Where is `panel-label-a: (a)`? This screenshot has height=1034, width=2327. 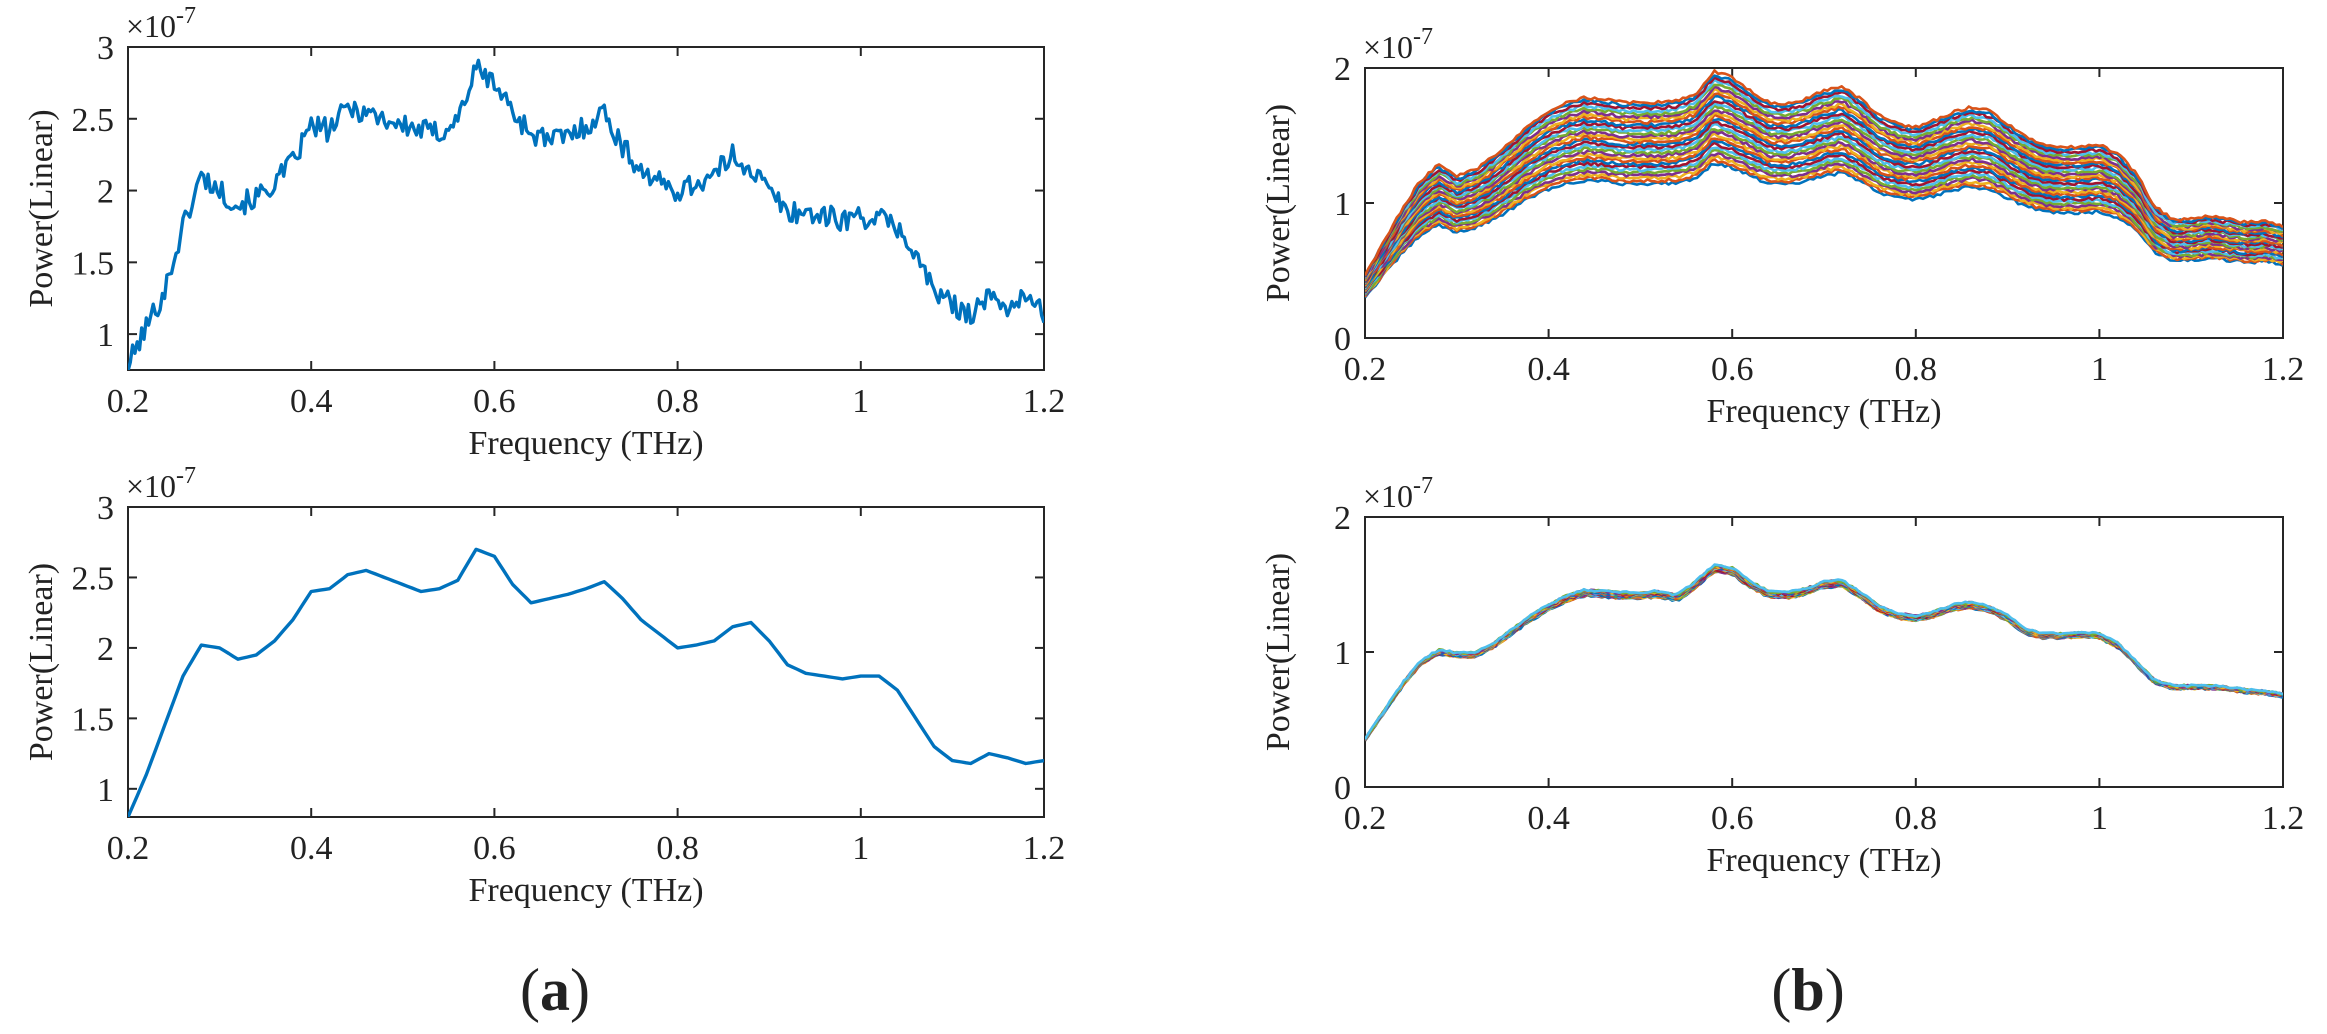
panel-label-a: (a) is located at coordinates (555, 990).